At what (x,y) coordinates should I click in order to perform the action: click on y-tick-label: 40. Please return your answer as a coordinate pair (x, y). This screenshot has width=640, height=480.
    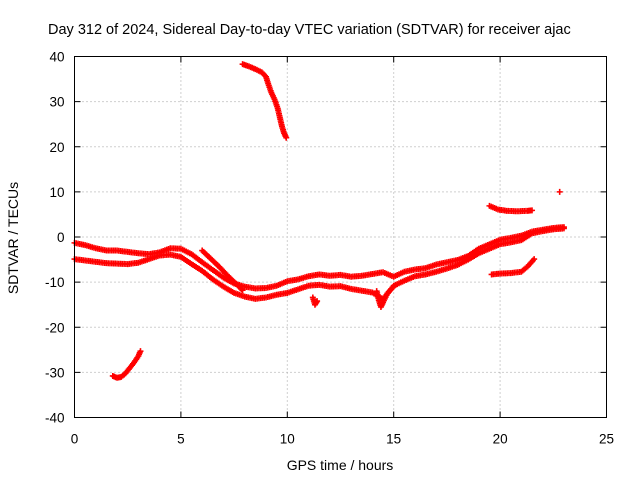
    Looking at the image, I should click on (56, 57).